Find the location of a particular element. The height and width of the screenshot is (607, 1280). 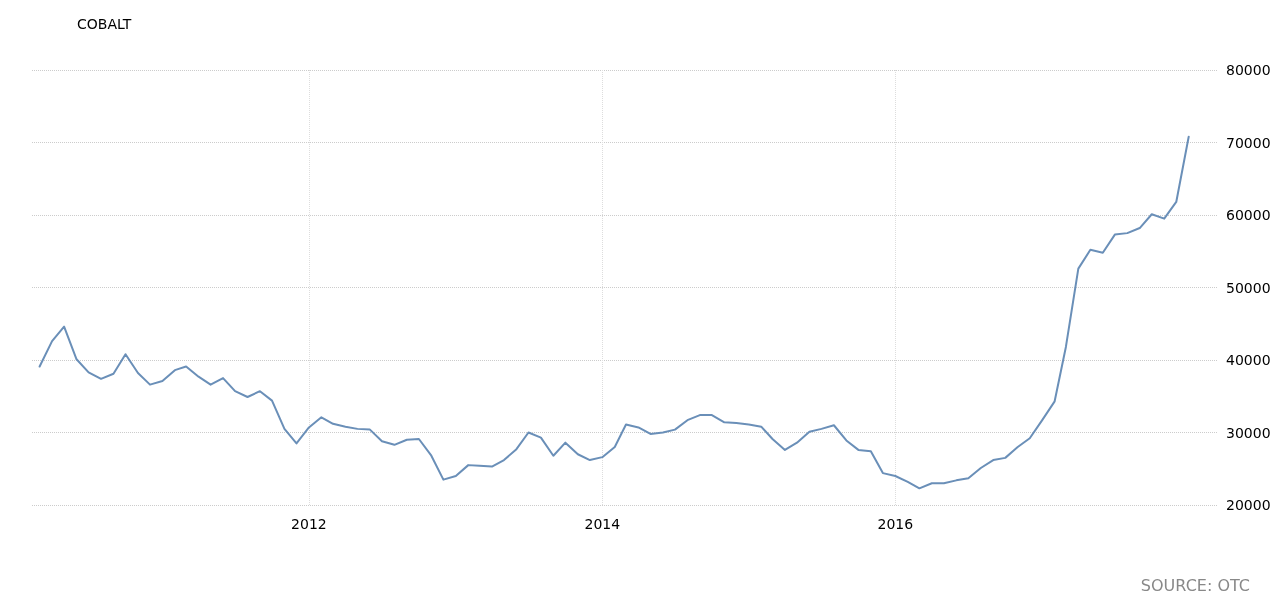

y-tick-label: 40000 is located at coordinates (1248, 360).